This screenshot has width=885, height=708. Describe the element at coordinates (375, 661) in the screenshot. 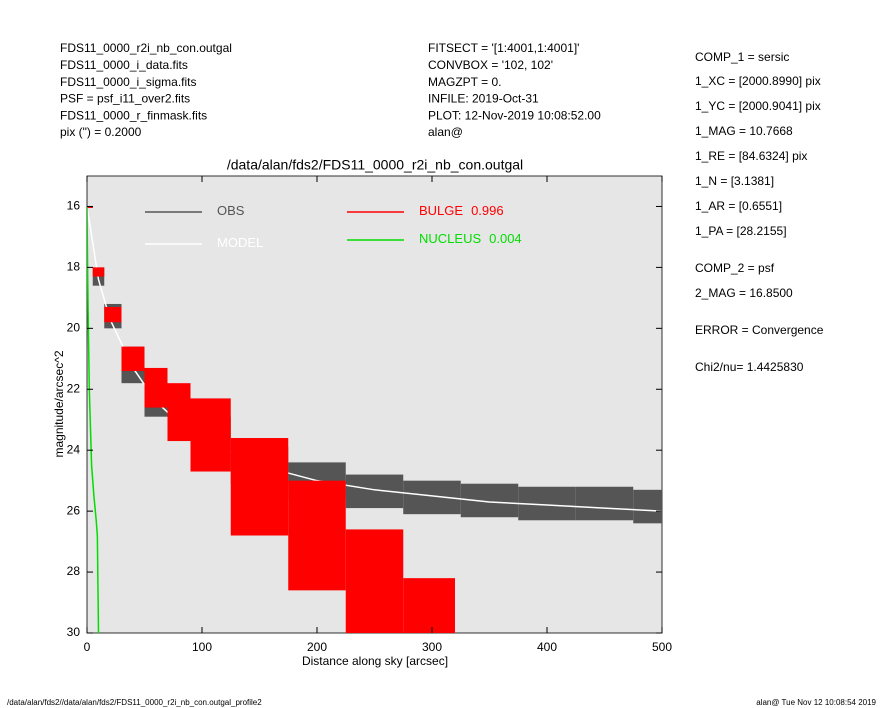

I see `x-axis-label: Distance along sky [arcsec]` at that location.